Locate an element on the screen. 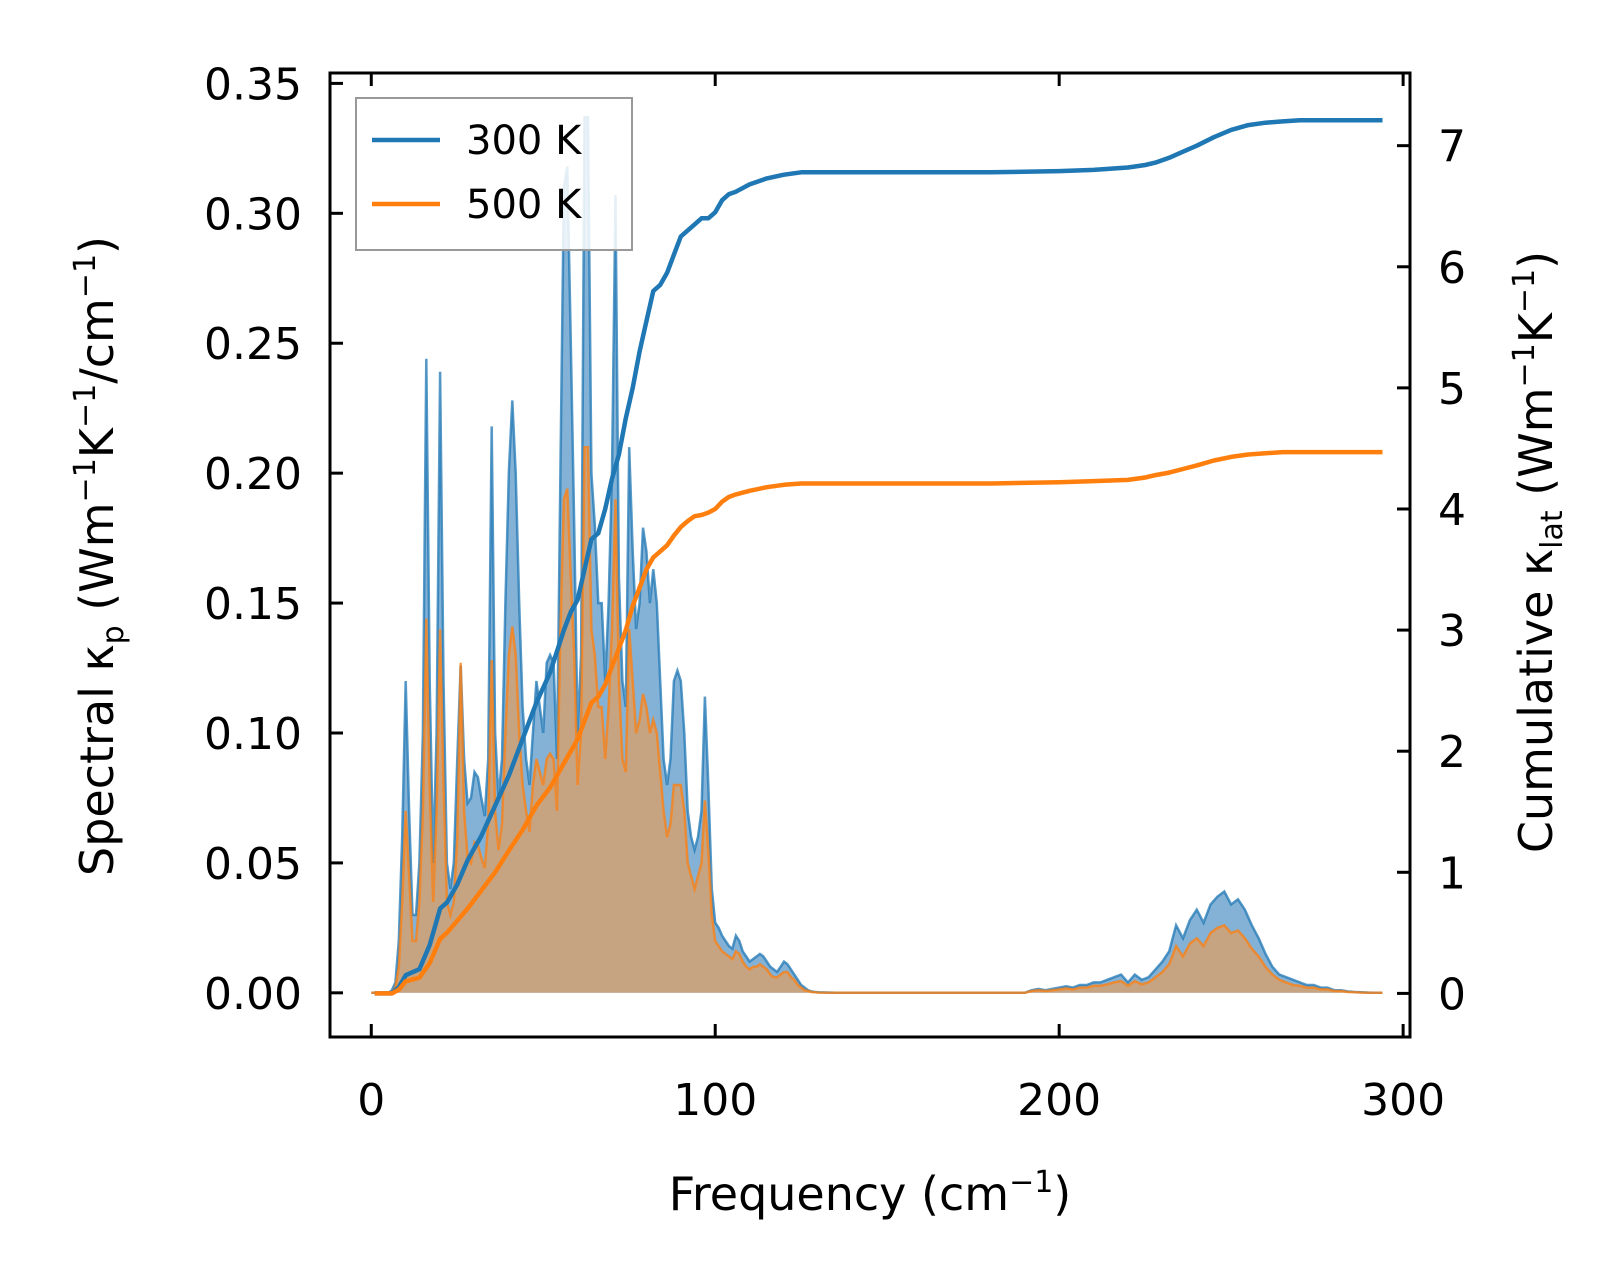 This screenshot has width=1623, height=1277. y-left-sup2: −1 is located at coordinates (85, 406).